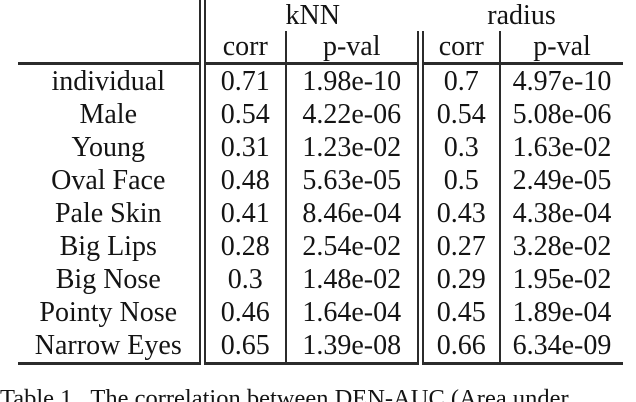 This screenshot has width=636, height=402. Describe the element at coordinates (355, 114) in the screenshot. I see `cell-knn-pval: 4.22e-06` at that location.